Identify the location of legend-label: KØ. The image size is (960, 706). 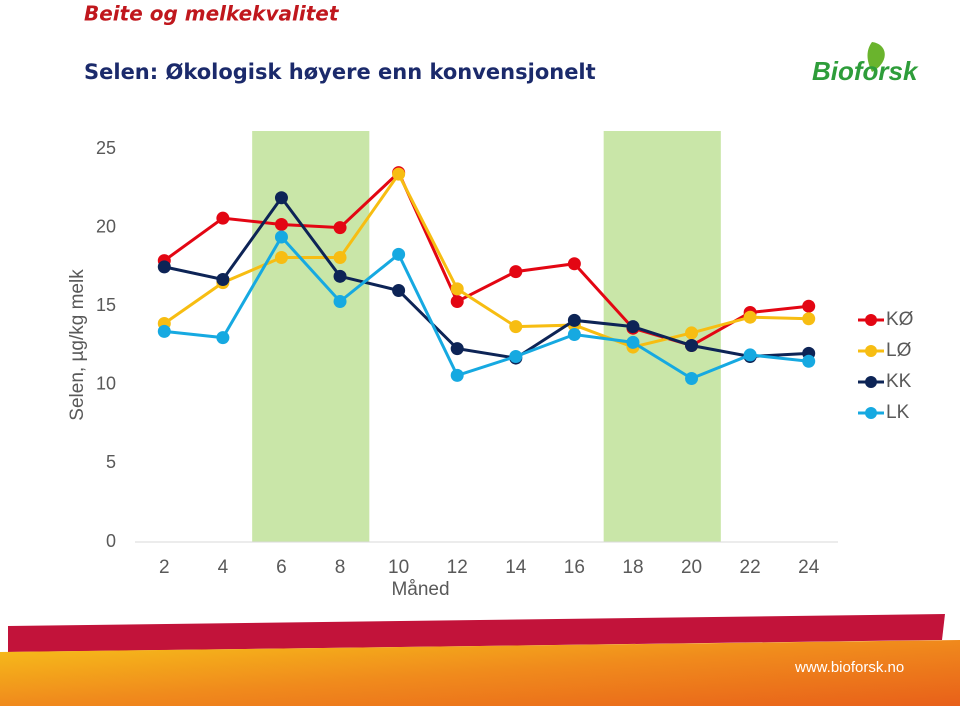
(900, 319).